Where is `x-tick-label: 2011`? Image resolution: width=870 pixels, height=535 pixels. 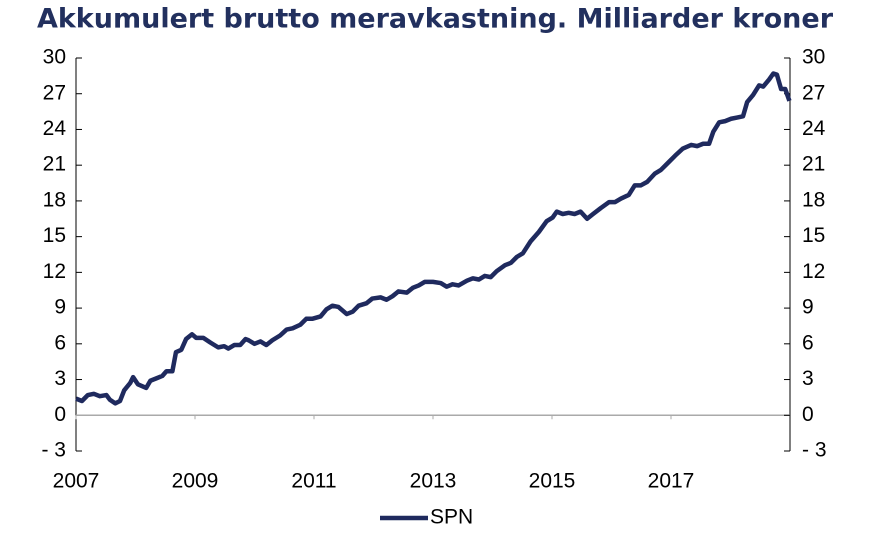
x-tick-label: 2011 is located at coordinates (313, 481).